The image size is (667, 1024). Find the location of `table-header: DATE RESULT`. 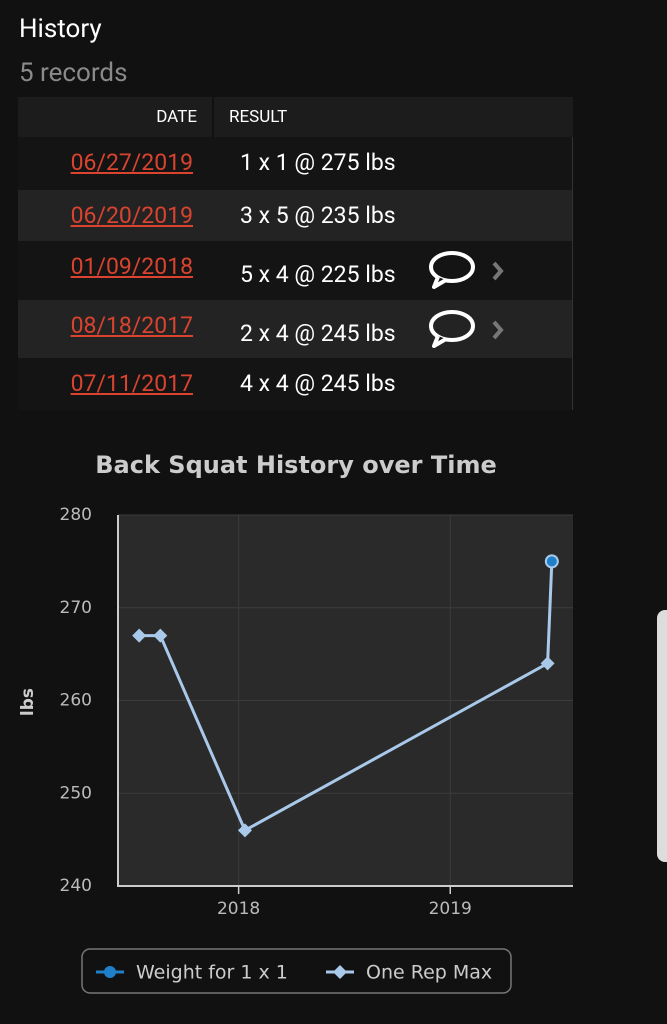

table-header: DATE RESULT is located at coordinates (295, 117).